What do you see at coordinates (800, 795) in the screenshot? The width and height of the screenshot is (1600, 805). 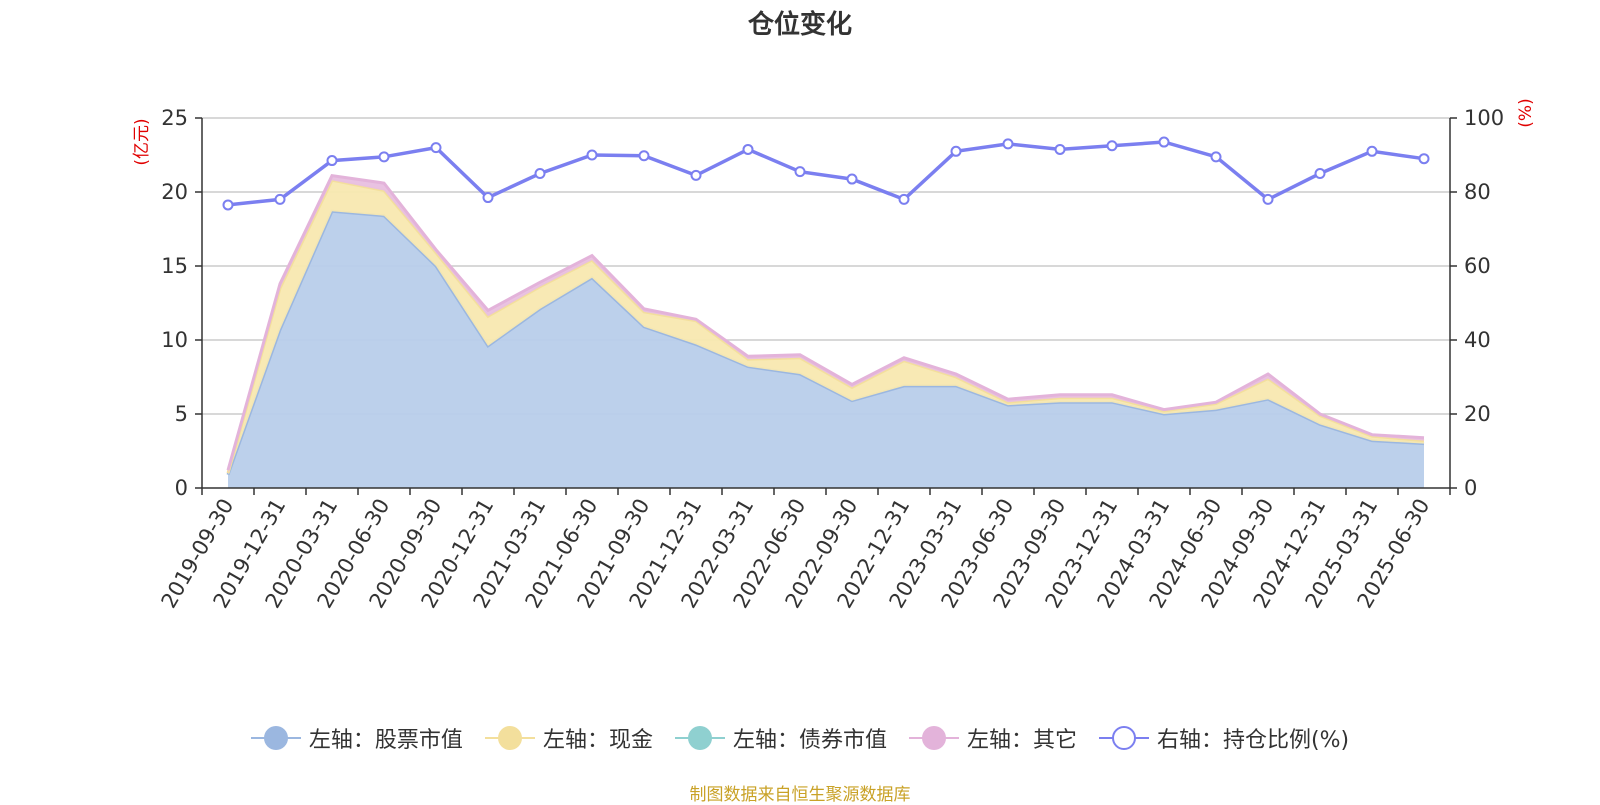 I see `data-source-note: 制图数据来自恒生聚源数据库` at bounding box center [800, 795].